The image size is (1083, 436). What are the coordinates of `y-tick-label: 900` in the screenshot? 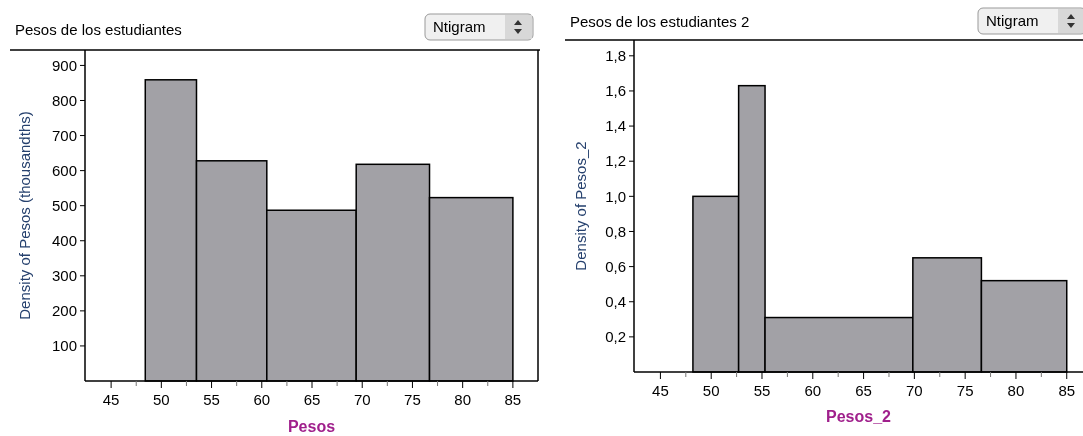 It's located at (64, 65).